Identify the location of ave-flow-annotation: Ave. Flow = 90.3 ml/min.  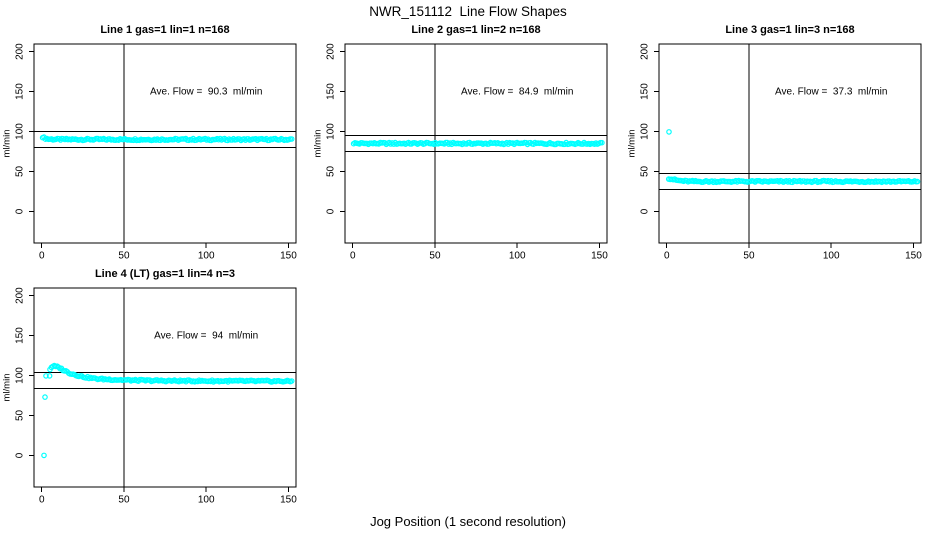
(206, 92).